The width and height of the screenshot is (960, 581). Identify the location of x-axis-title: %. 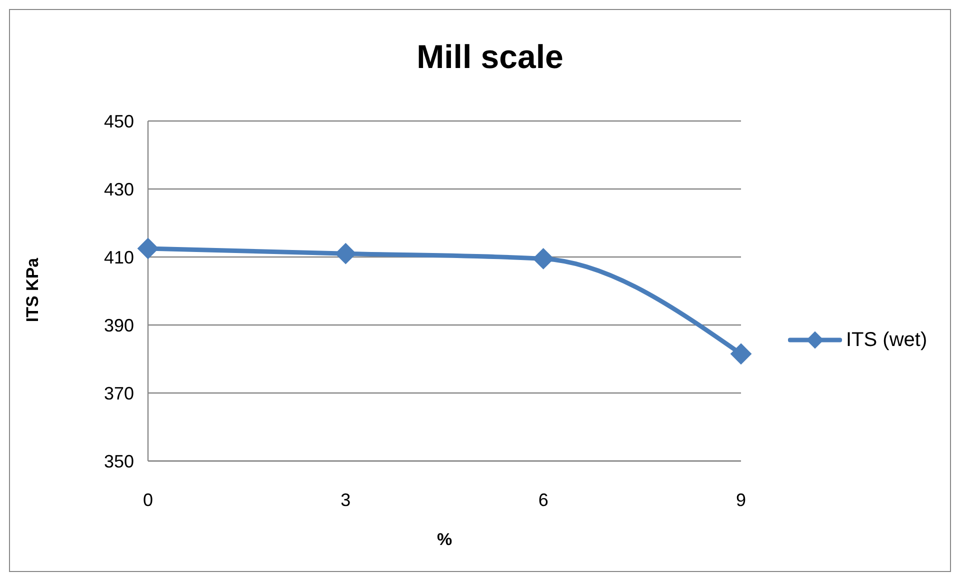
(445, 540).